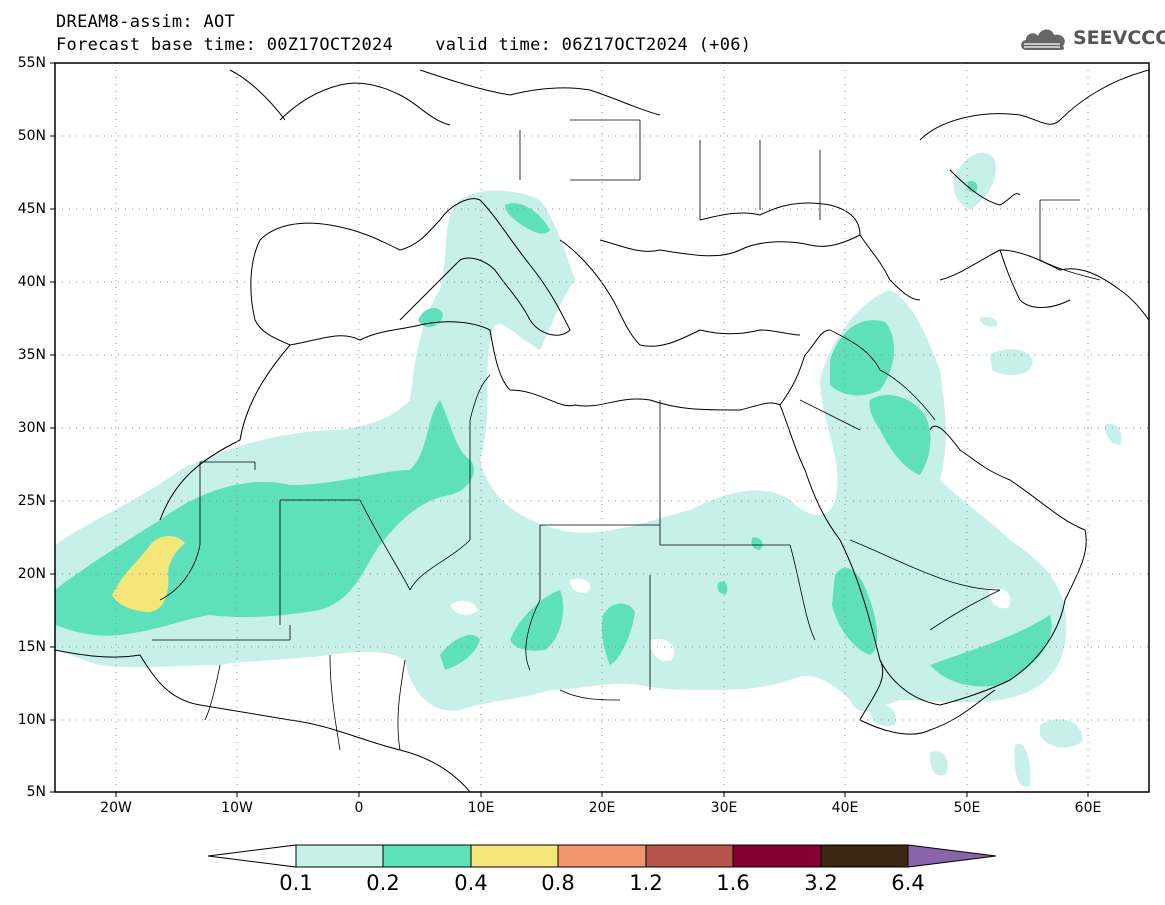 This screenshot has width=1165, height=905. Describe the element at coordinates (730, 619) in the screenshot. I see `aot-holes` at that location.